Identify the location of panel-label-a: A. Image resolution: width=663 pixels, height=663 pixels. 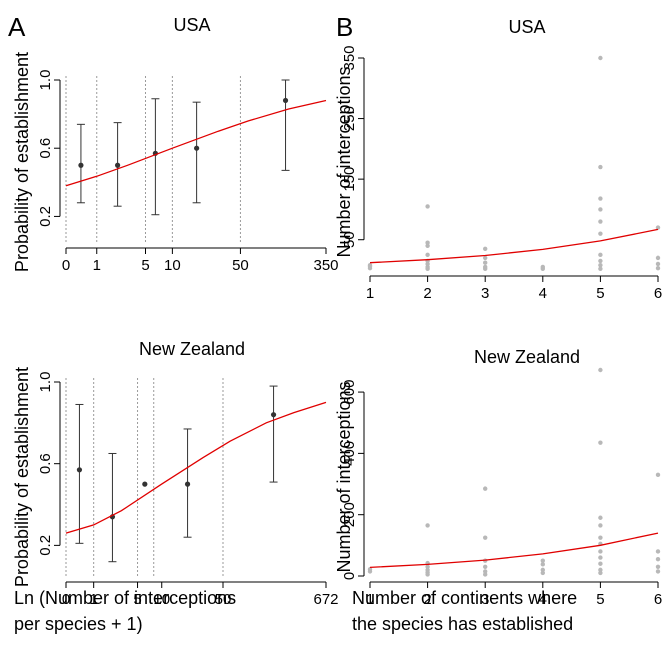
(17, 27).